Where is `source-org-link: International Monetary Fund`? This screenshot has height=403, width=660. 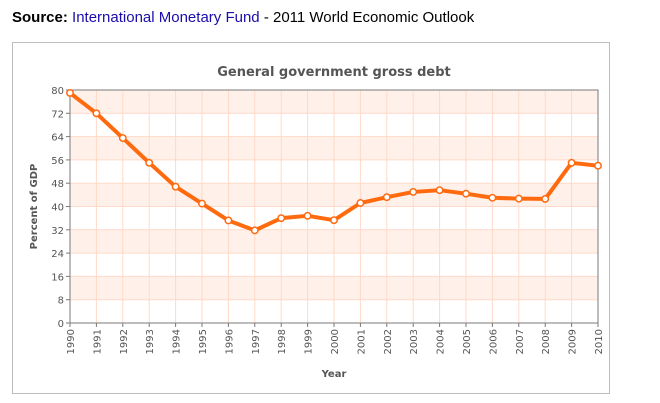
source-org-link: International Monetary Fund is located at coordinates (166, 17).